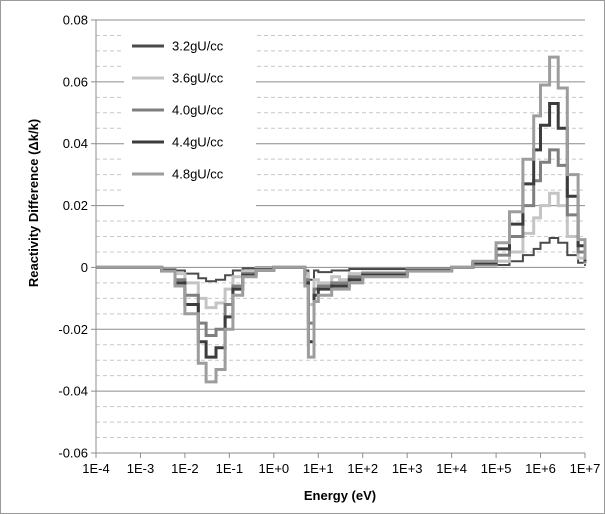  What do you see at coordinates (73, 453) in the screenshot?
I see `y-tick-label: -0.06` at bounding box center [73, 453].